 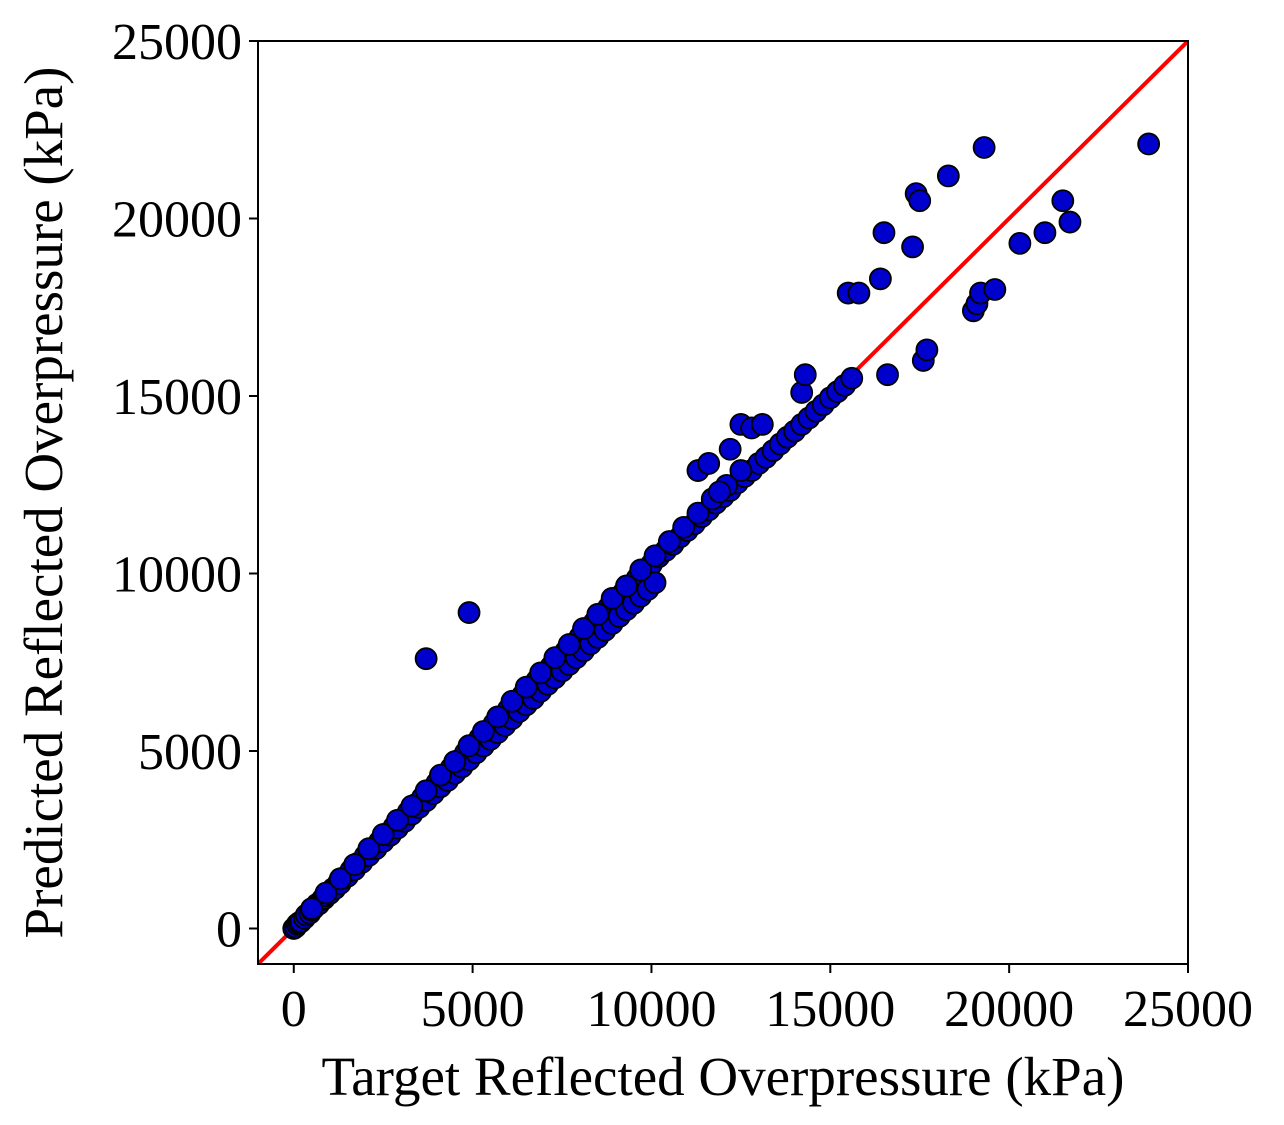 What do you see at coordinates (177, 575) in the screenshot?
I see `y-tick-label: 10000` at bounding box center [177, 575].